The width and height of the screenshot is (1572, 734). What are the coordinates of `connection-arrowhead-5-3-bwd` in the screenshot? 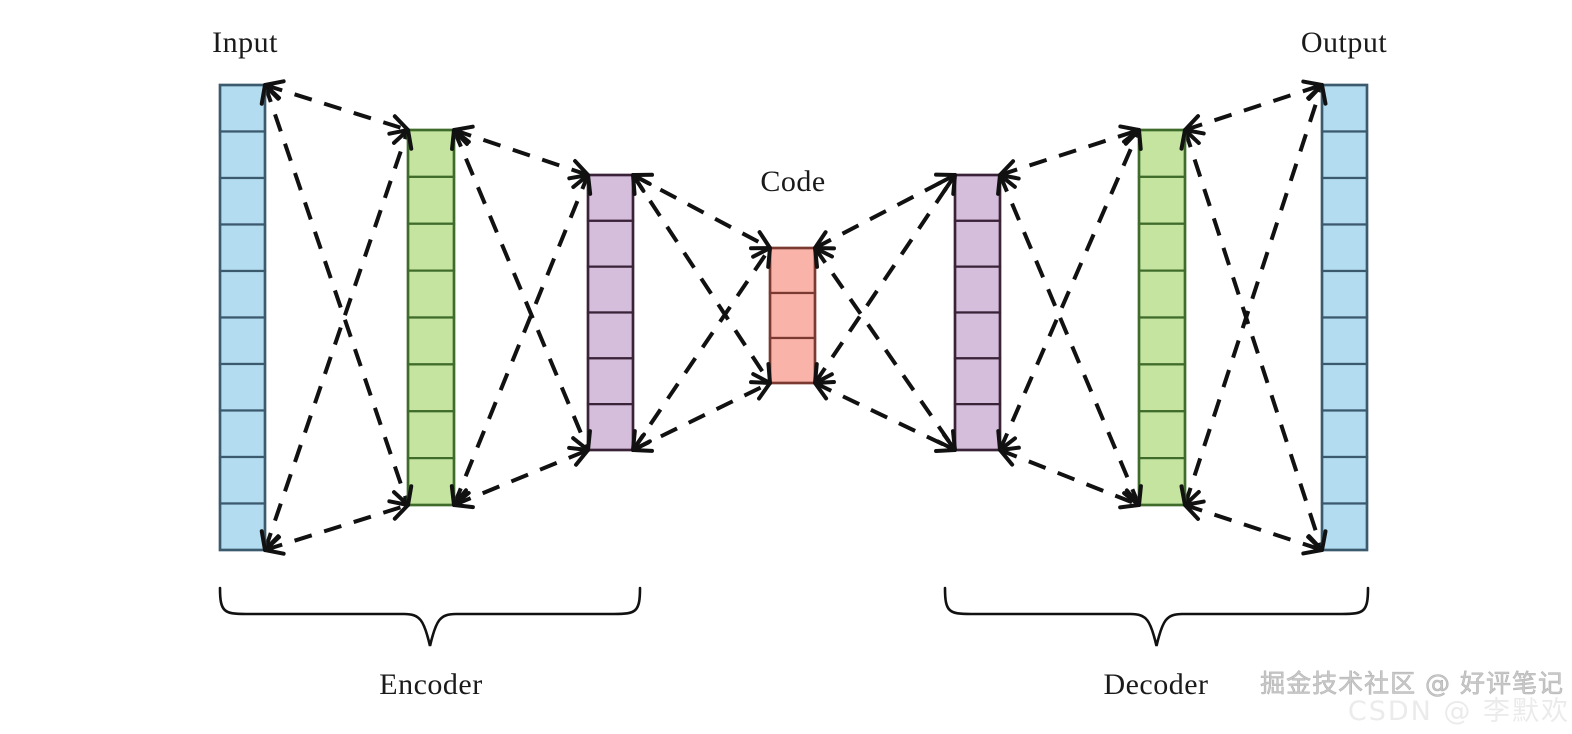 It's located at (1194, 510).